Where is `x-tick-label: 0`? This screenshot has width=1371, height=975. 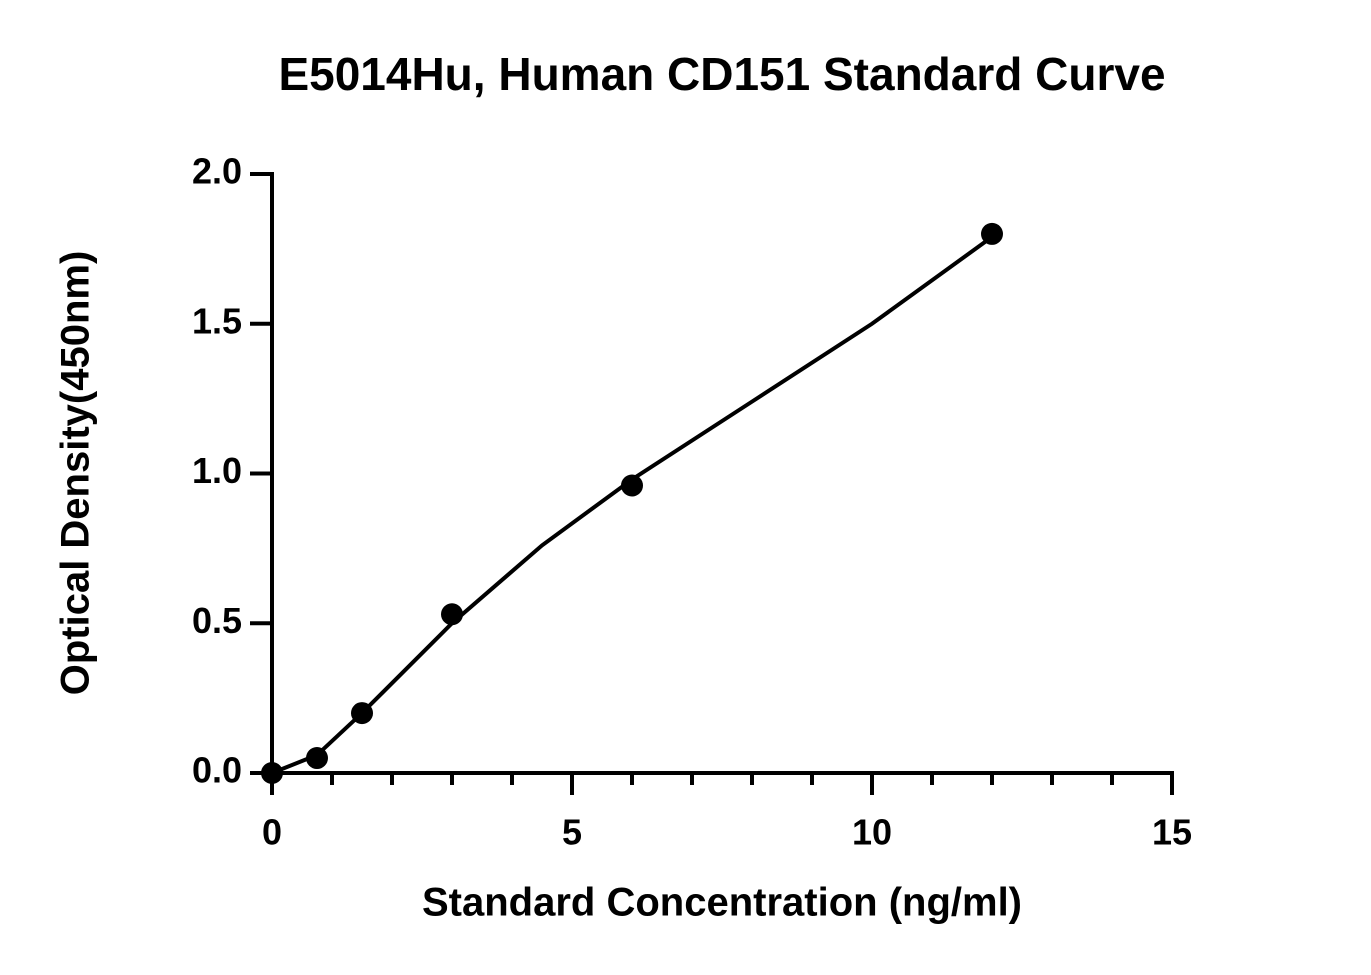 x-tick-label: 0 is located at coordinates (272, 832).